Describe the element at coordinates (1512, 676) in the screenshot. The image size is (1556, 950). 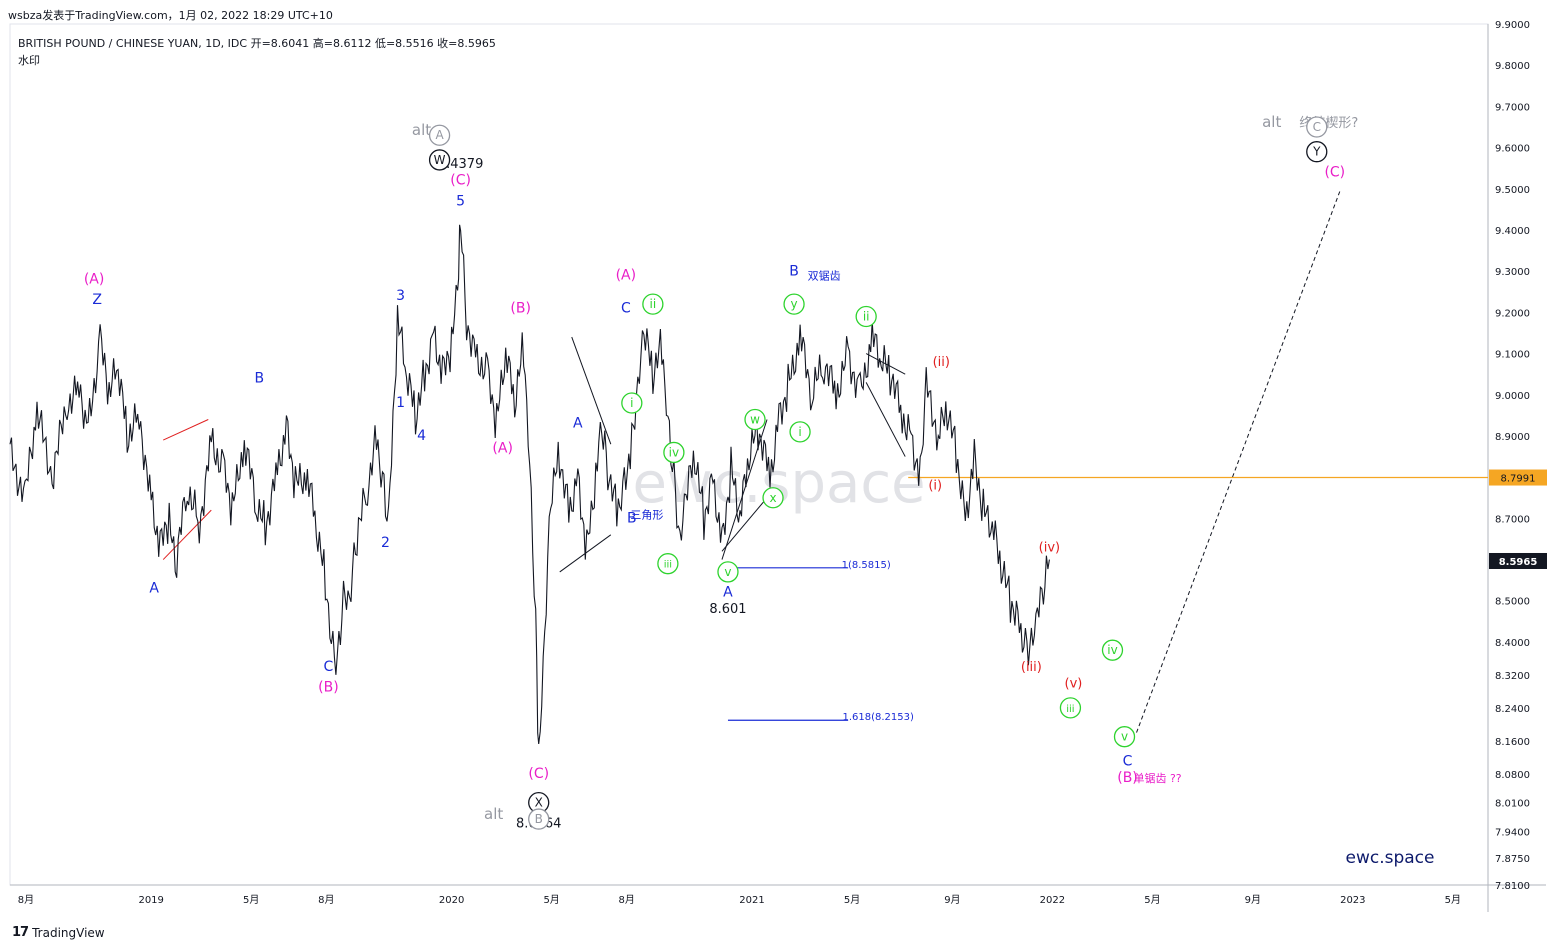
I see `y-tick-label: 8.3200` at that location.